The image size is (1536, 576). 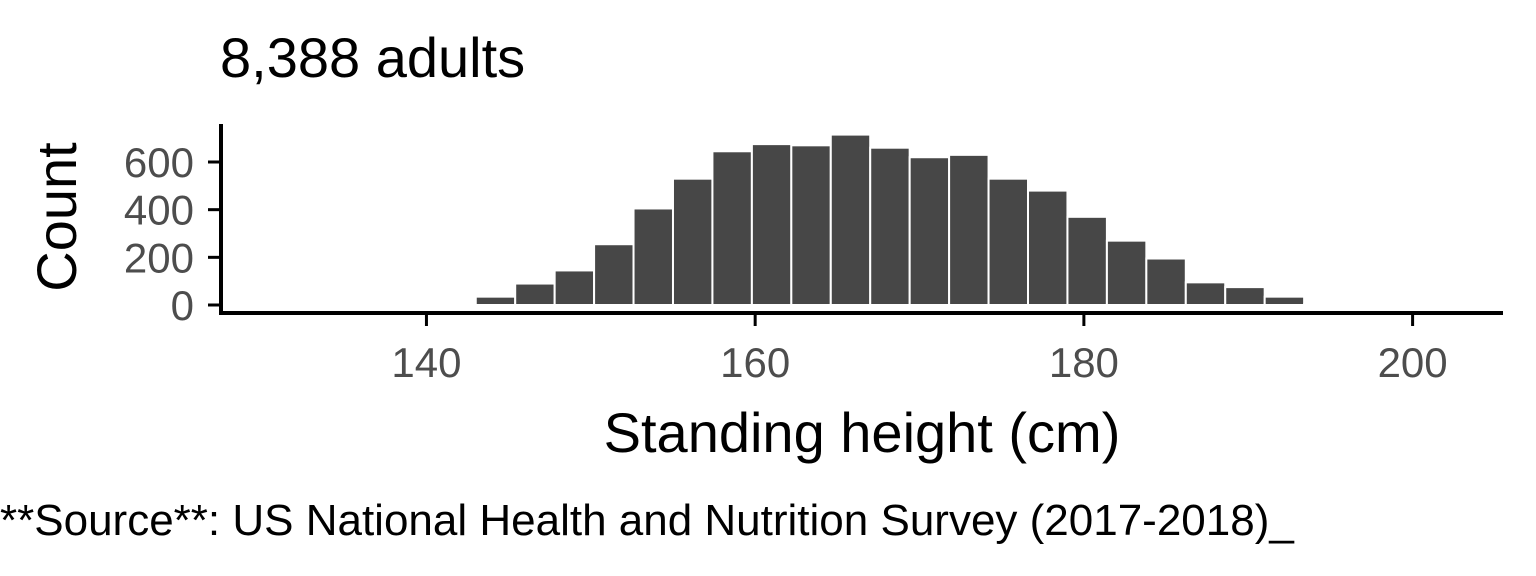 I want to click on y-axis-label: Count, so click(x=56, y=217).